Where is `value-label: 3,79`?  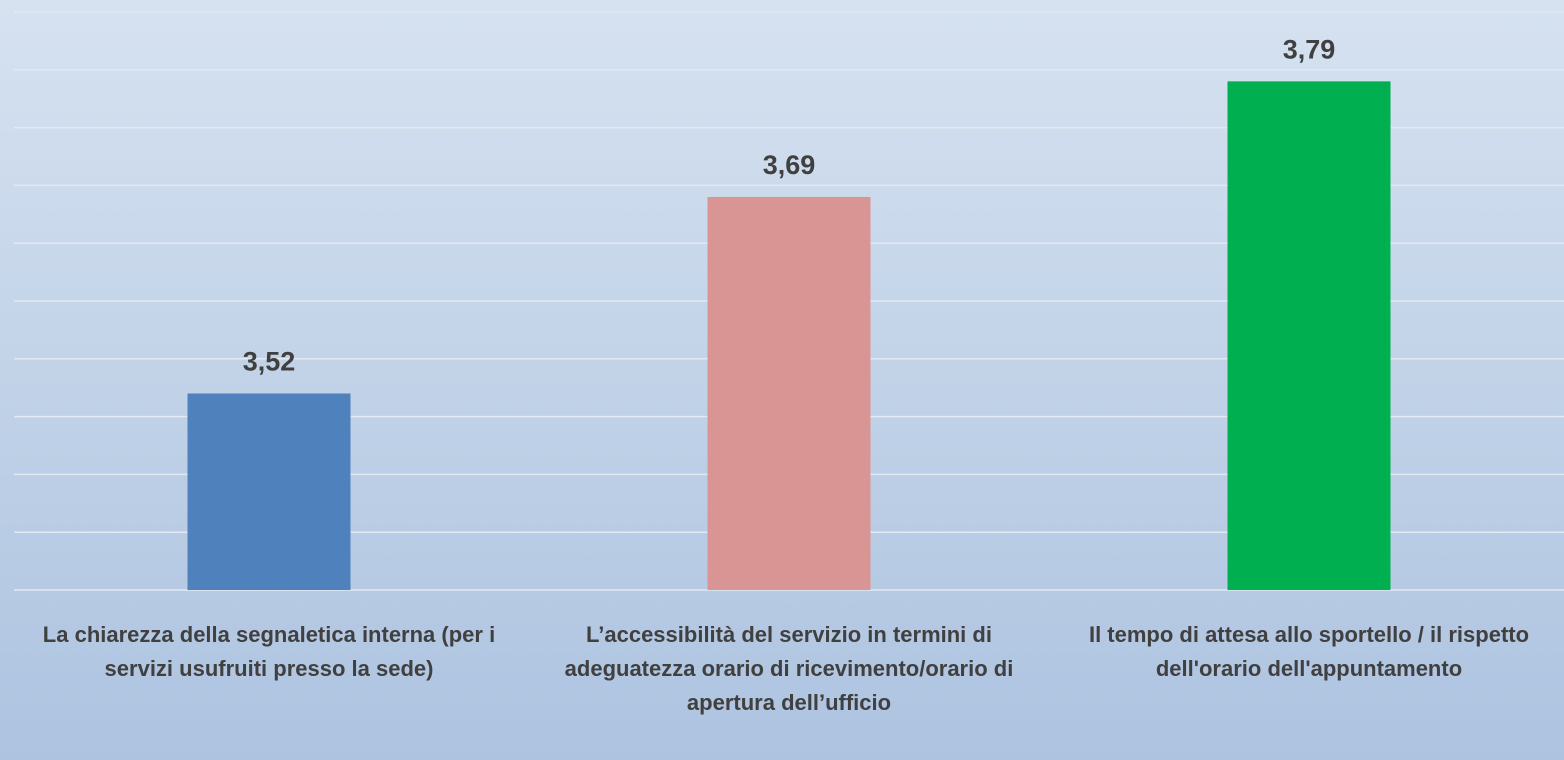 value-label: 3,79 is located at coordinates (1309, 49).